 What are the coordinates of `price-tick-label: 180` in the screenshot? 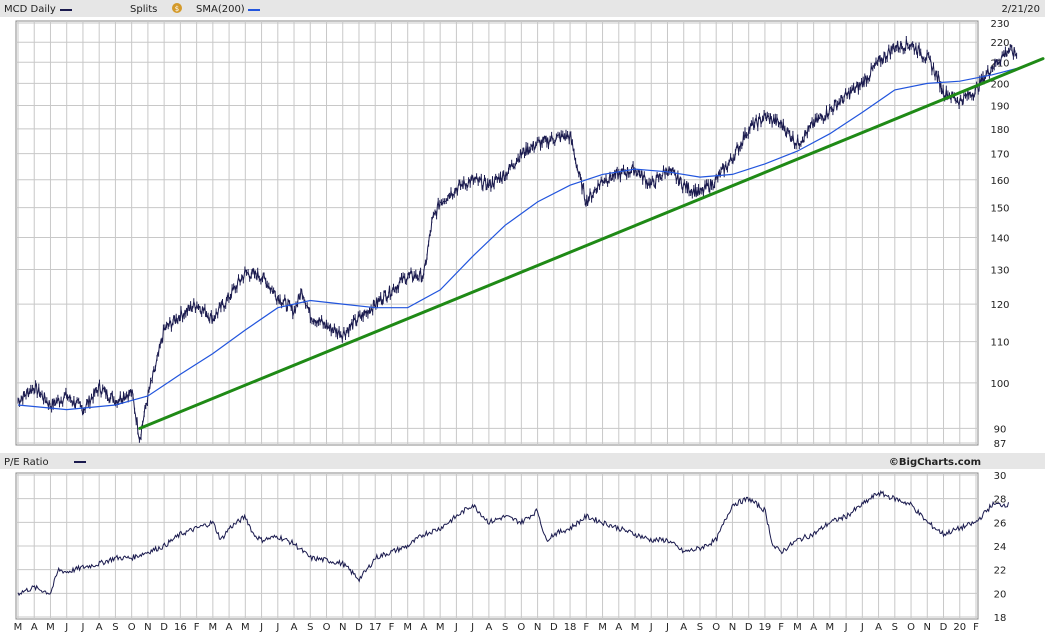 It's located at (999, 130).